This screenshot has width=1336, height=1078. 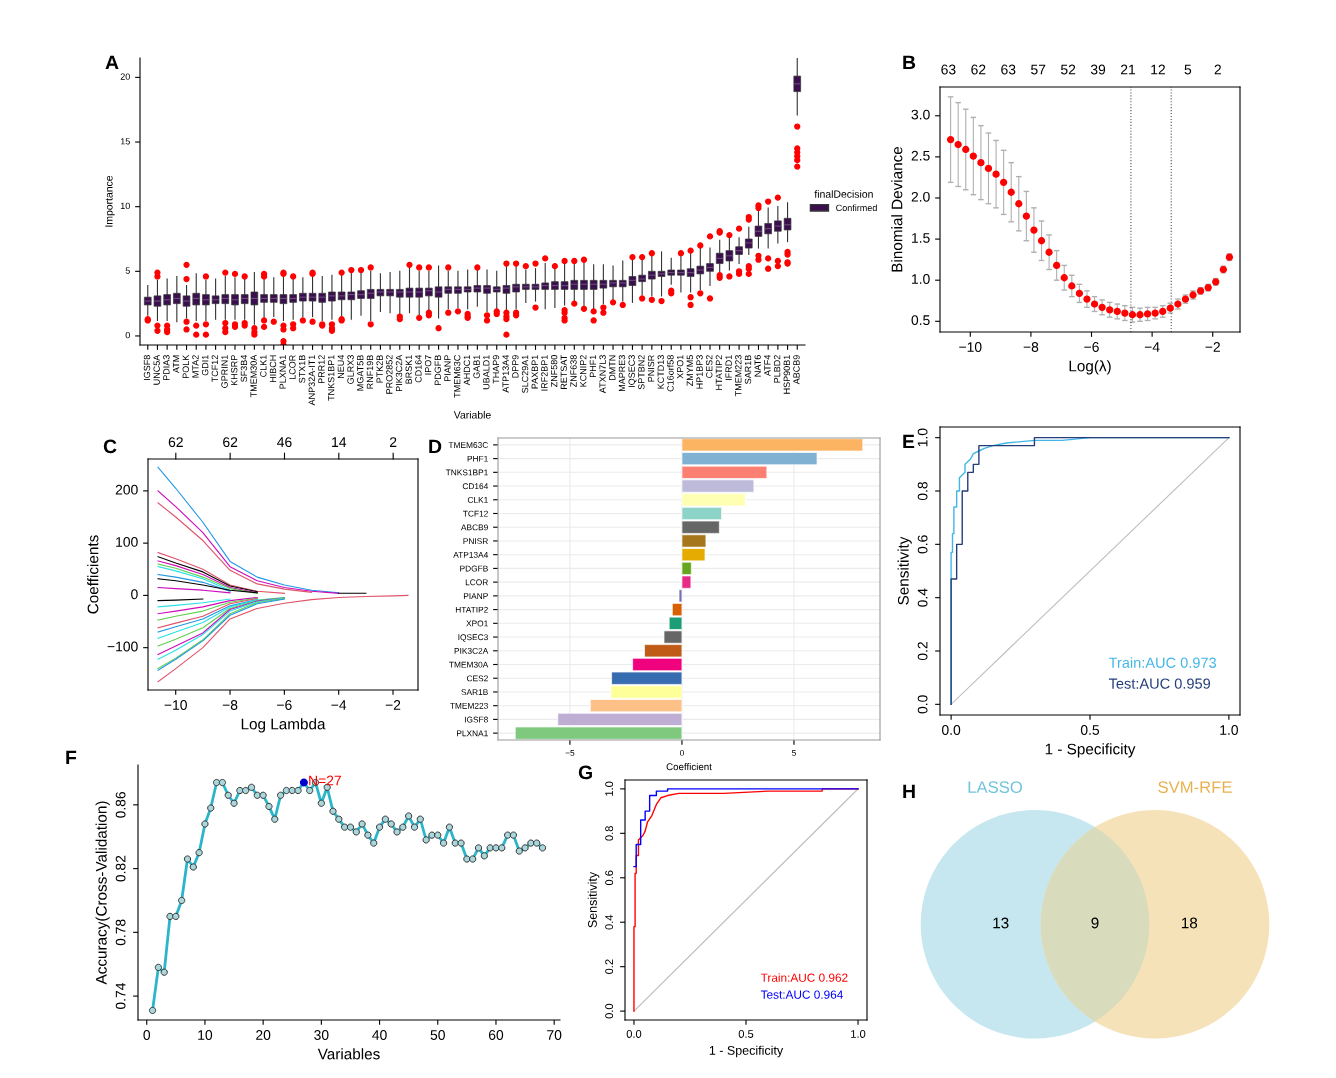 What do you see at coordinates (515, 366) in the screenshot?
I see `x-tick-label: DPP9` at bounding box center [515, 366].